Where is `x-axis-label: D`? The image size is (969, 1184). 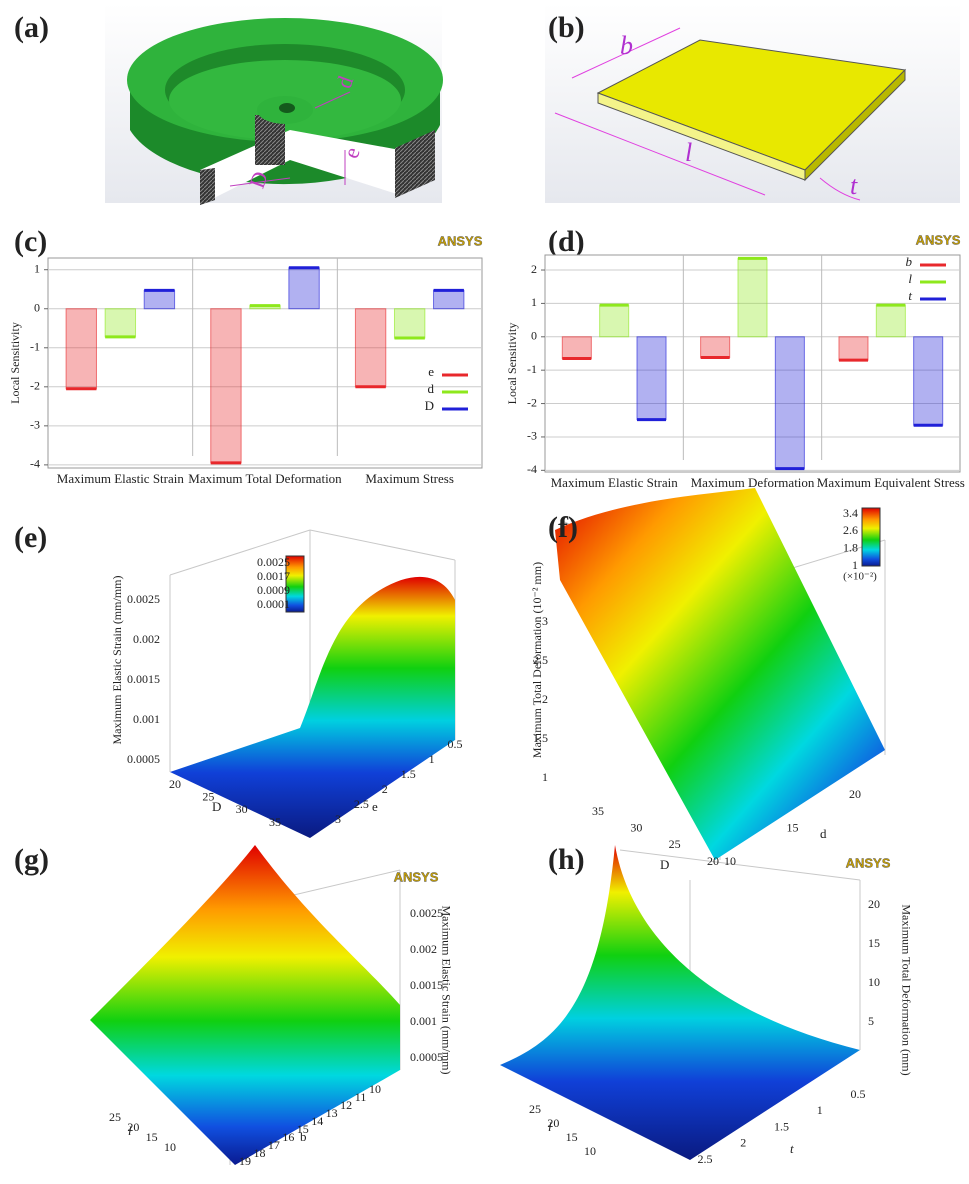 x-axis-label: D is located at coordinates (216, 806).